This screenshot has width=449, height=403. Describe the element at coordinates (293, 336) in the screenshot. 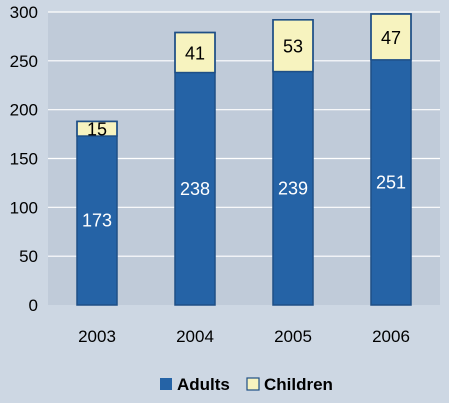

I see `x-tick-label: 2005` at that location.